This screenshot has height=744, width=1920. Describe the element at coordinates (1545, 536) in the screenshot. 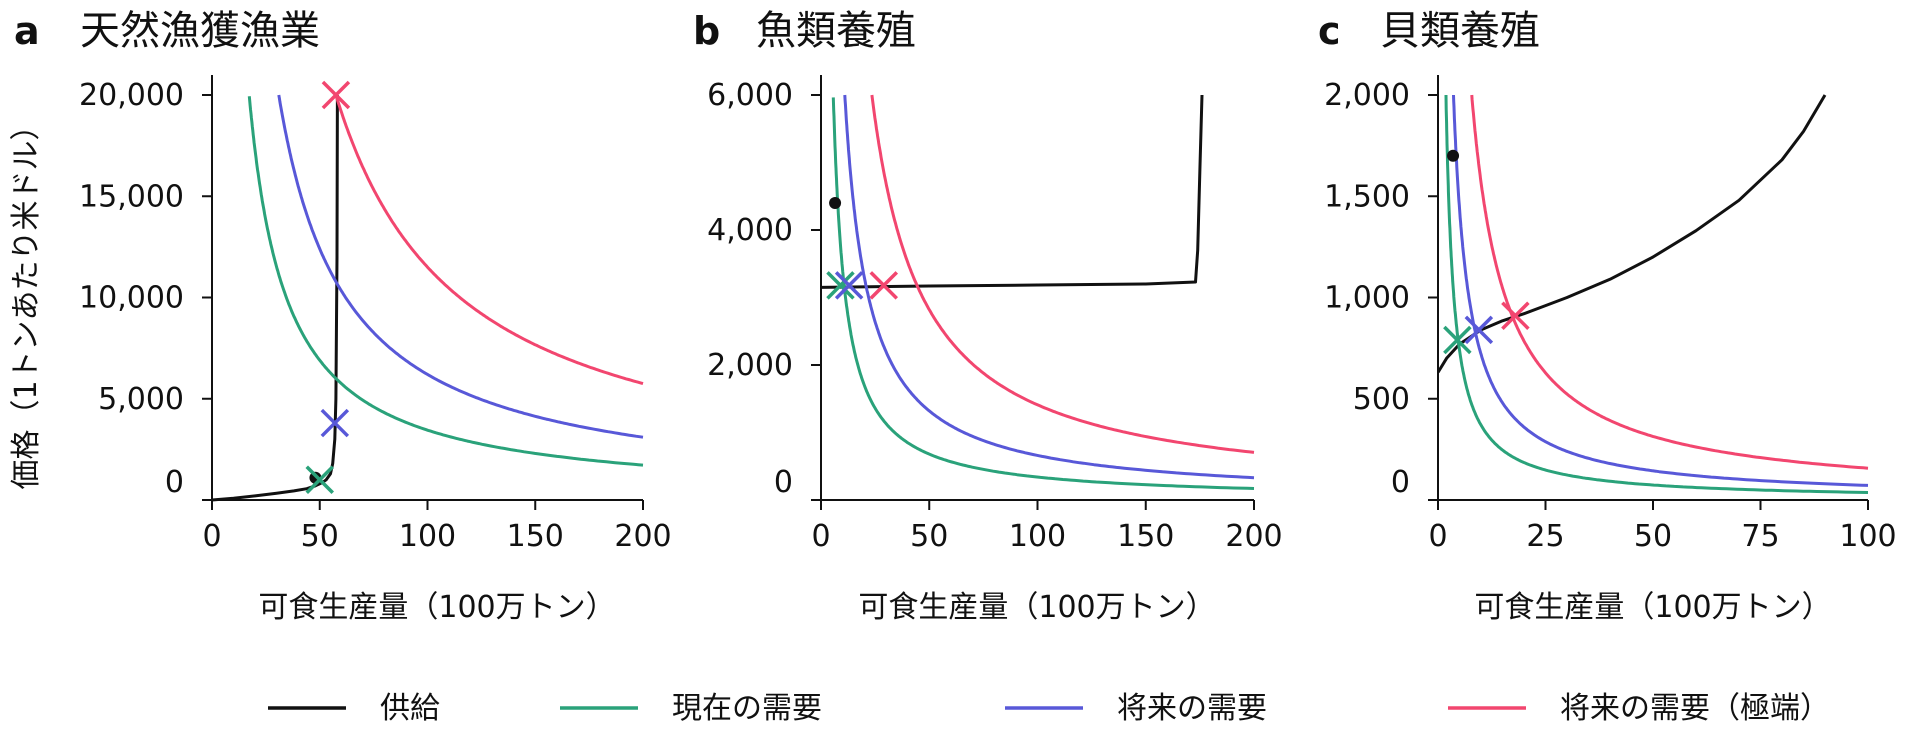

I see `x-tick-label: 25` at that location.